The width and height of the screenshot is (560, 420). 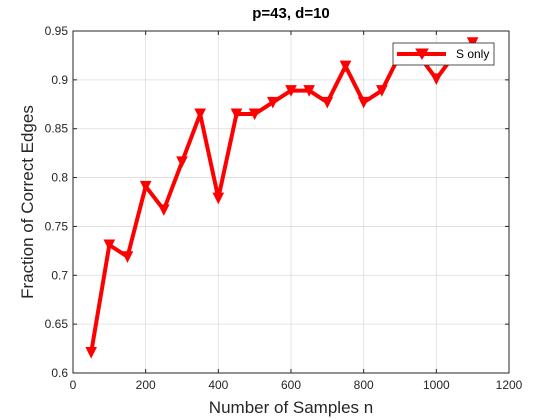 What do you see at coordinates (436, 385) in the screenshot?
I see `x-tick-label: 1000` at bounding box center [436, 385].